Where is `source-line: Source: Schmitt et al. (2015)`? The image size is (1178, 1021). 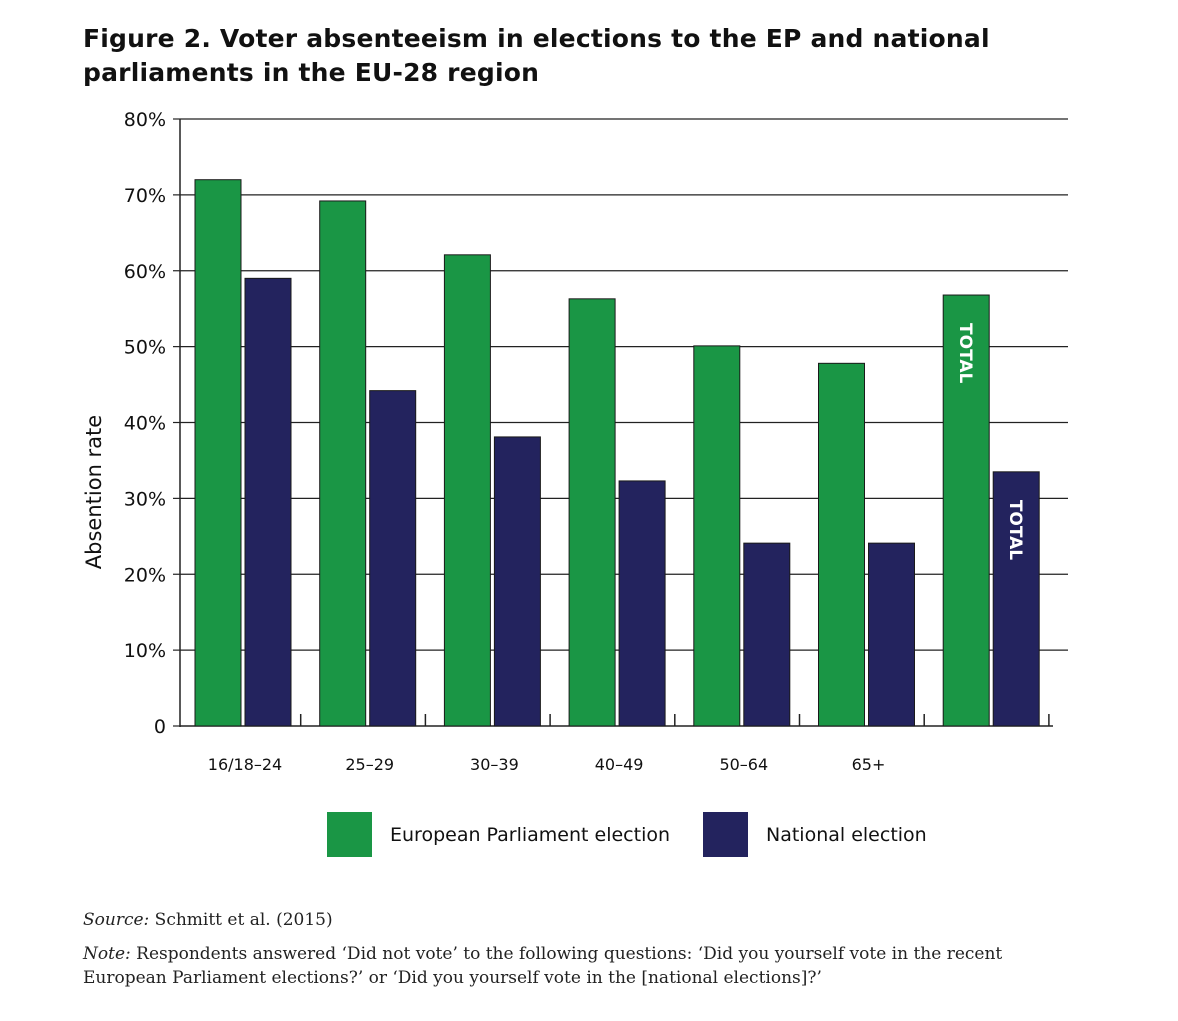 source-line: Source: Schmitt et al. (2015) is located at coordinates (583, 920).